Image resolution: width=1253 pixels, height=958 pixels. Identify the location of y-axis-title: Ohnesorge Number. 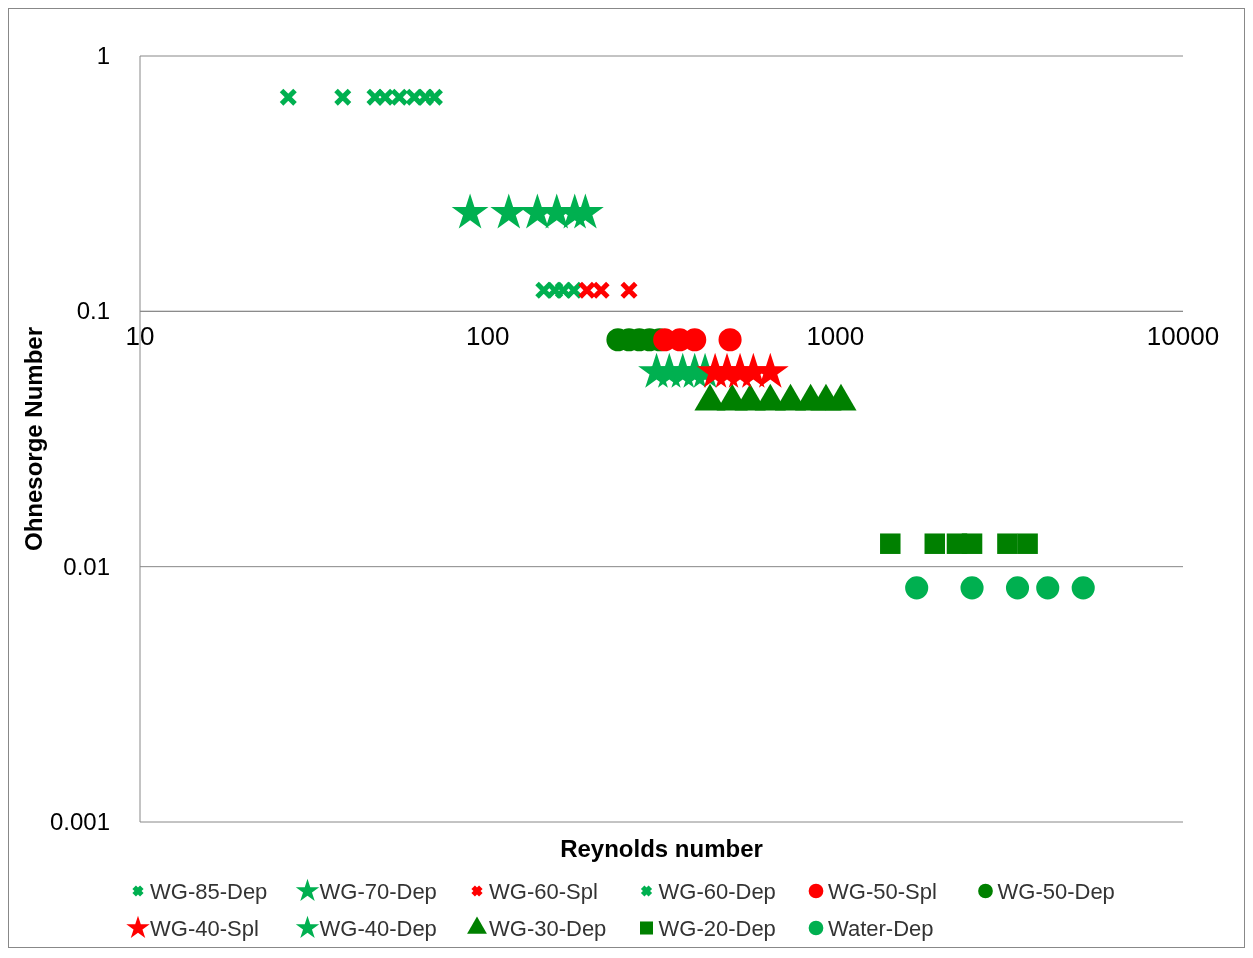
(33, 439).